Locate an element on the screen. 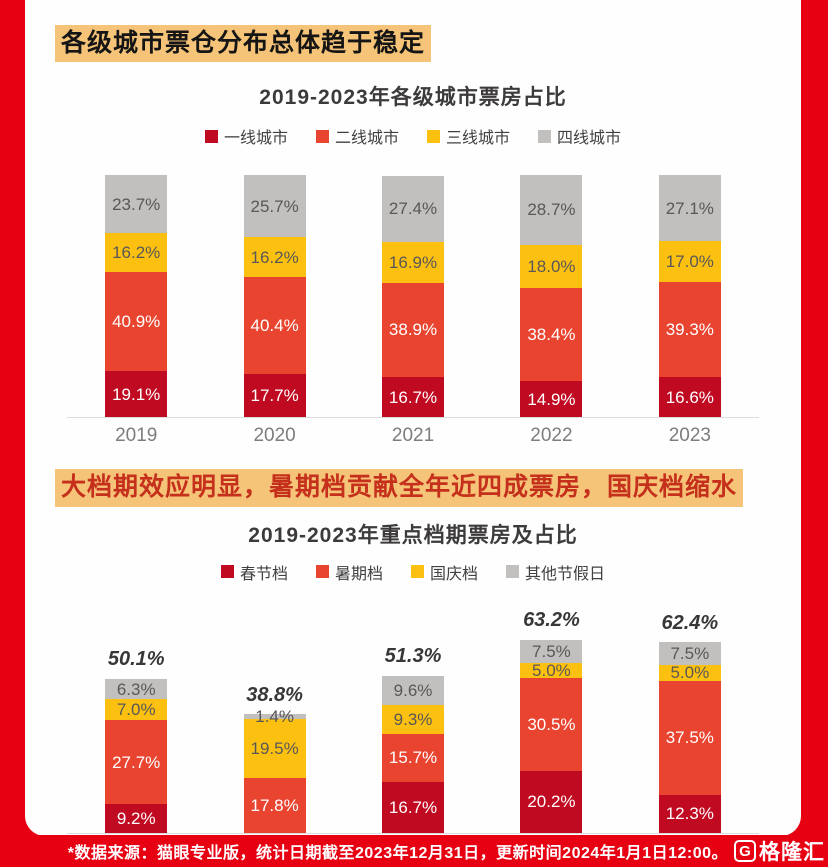  segment-二线城市: 38.9% is located at coordinates (413, 329).